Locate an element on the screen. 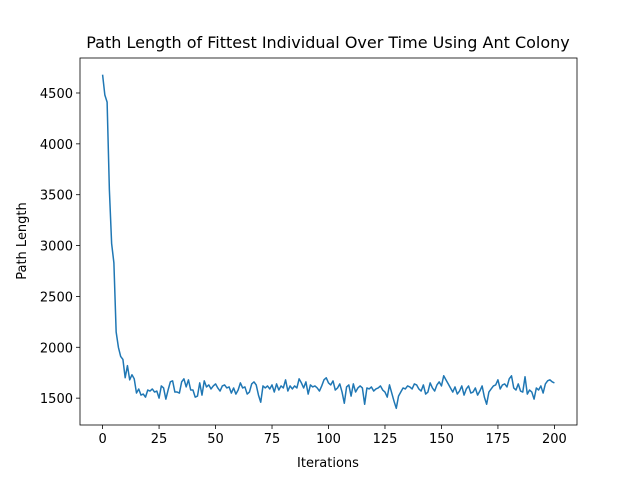  y-tick-label: 2500 is located at coordinates (56, 297).